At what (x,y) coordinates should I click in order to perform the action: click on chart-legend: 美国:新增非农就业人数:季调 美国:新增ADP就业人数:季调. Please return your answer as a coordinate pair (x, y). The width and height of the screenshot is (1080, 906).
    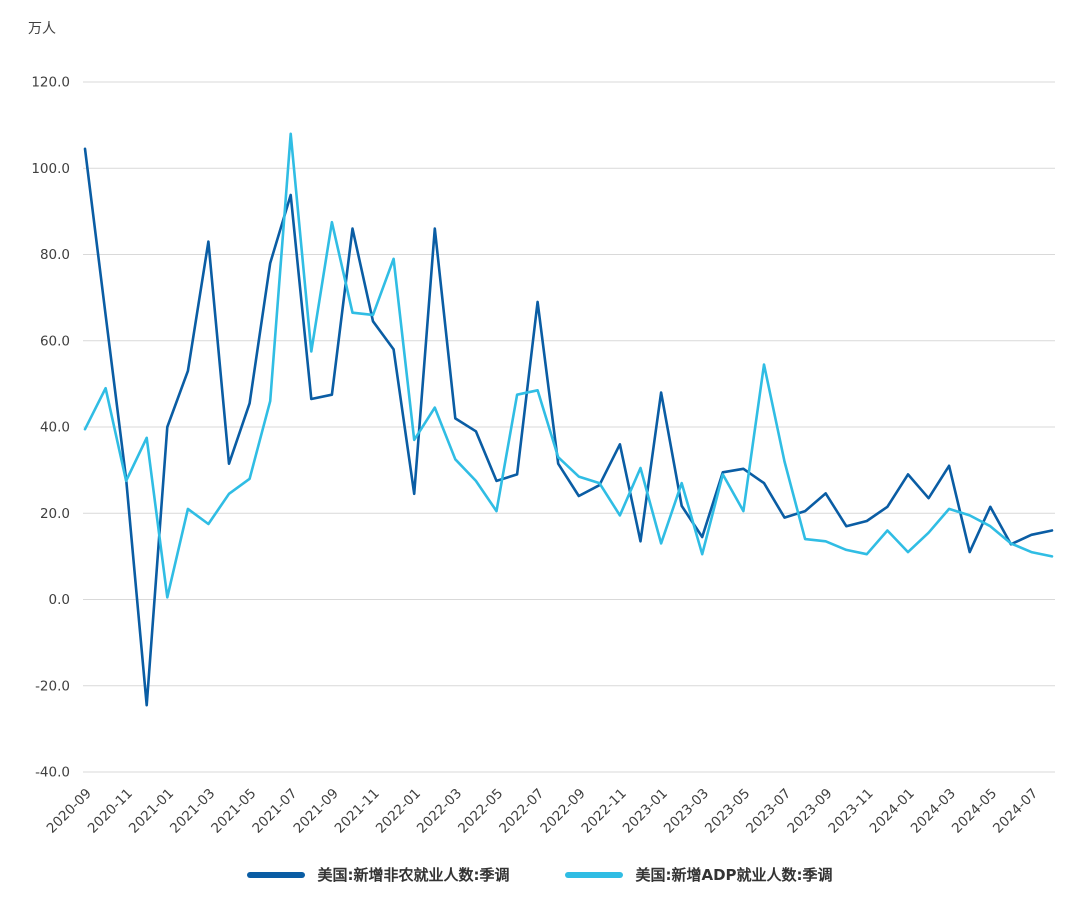
    Looking at the image, I should click on (540, 874).